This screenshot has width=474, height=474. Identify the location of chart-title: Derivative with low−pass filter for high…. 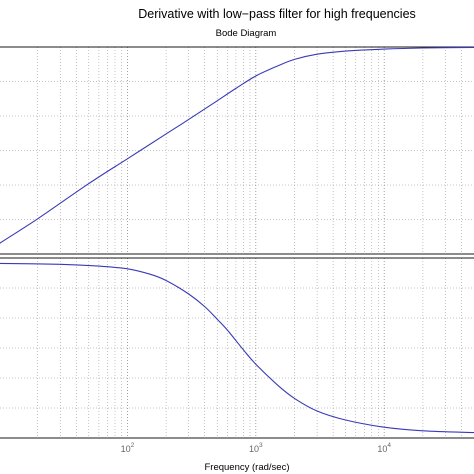
(277, 14).